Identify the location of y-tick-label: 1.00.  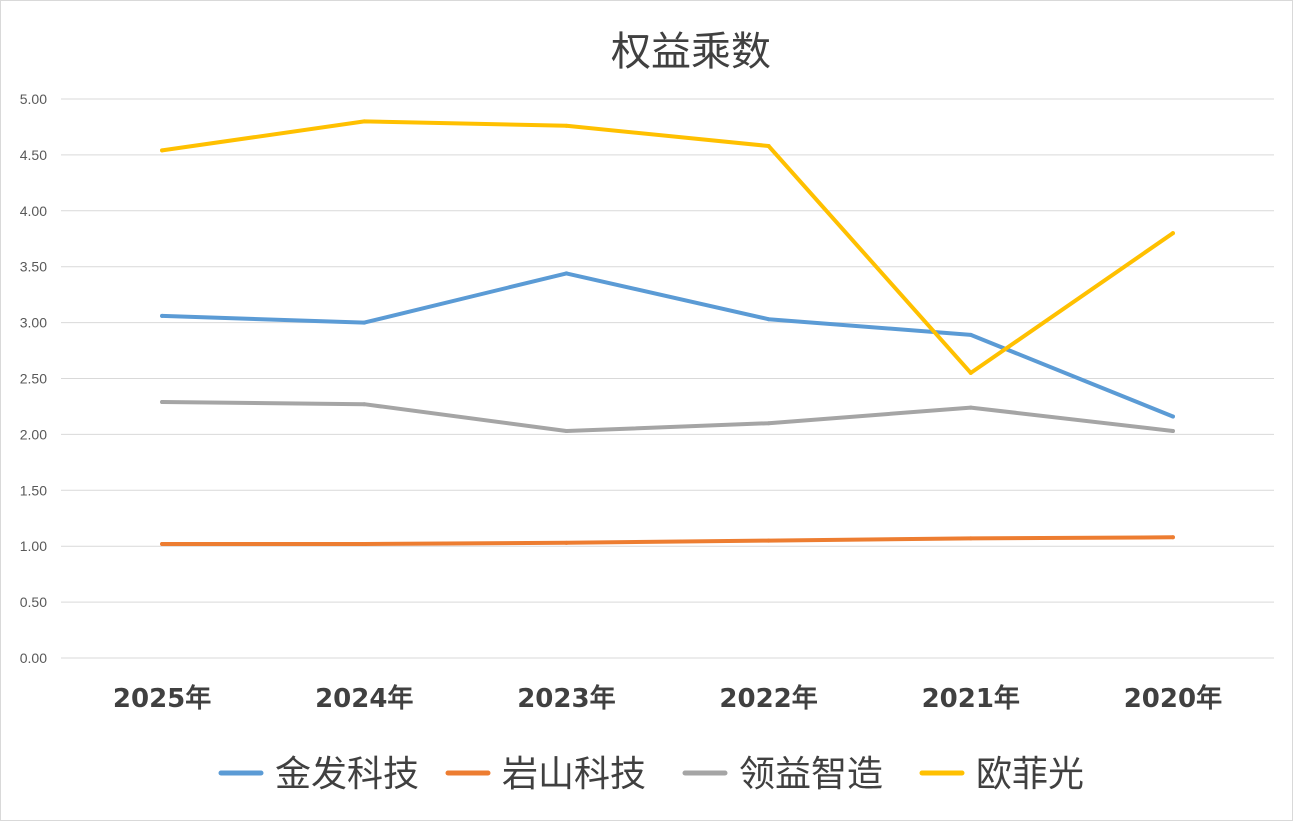
(33, 546).